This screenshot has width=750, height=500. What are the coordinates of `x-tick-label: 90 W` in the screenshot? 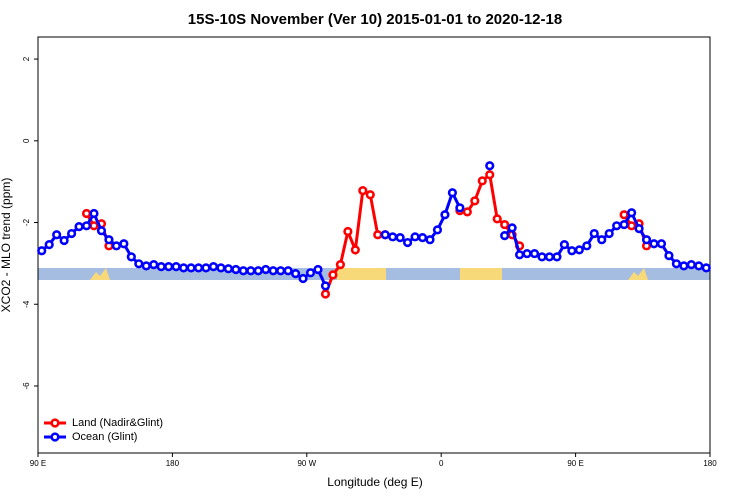 It's located at (306, 463).